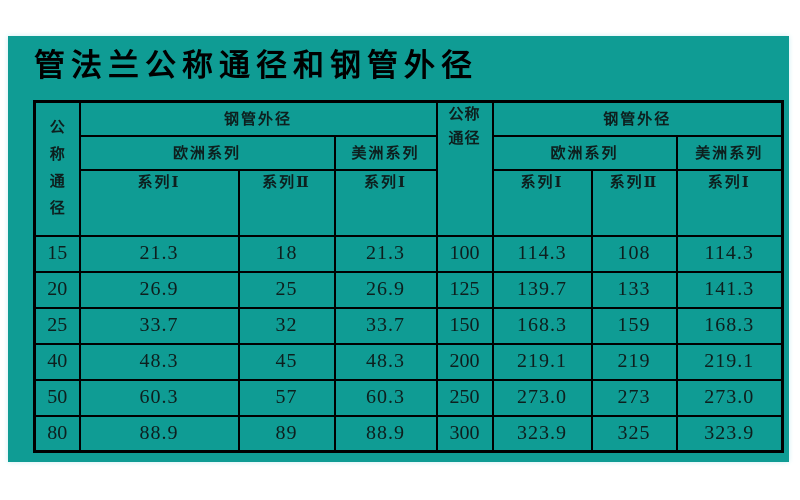 The width and height of the screenshot is (800, 500). What do you see at coordinates (464, 397) in the screenshot?
I see `dn-value-cell: 250` at bounding box center [464, 397].